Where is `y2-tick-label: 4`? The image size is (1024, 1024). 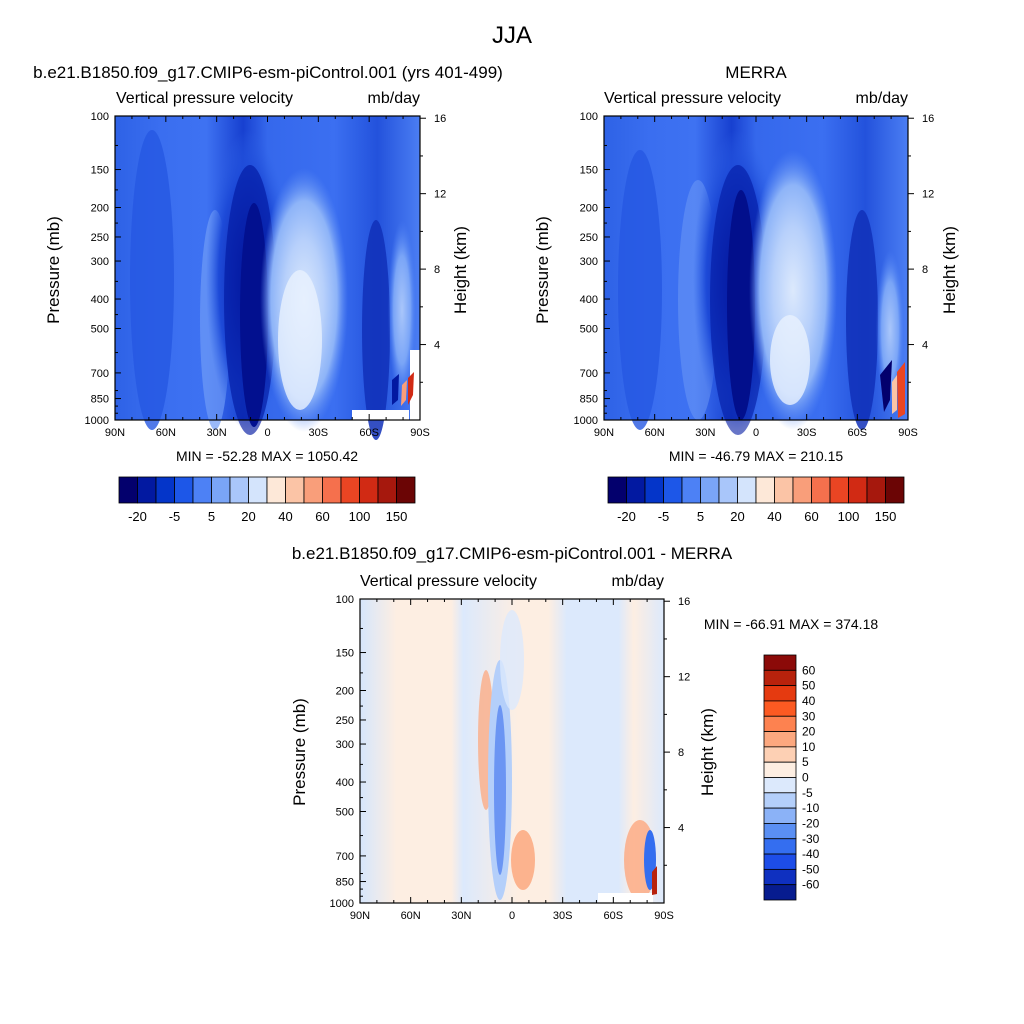
y2-tick-label: 4 is located at coordinates (681, 829).